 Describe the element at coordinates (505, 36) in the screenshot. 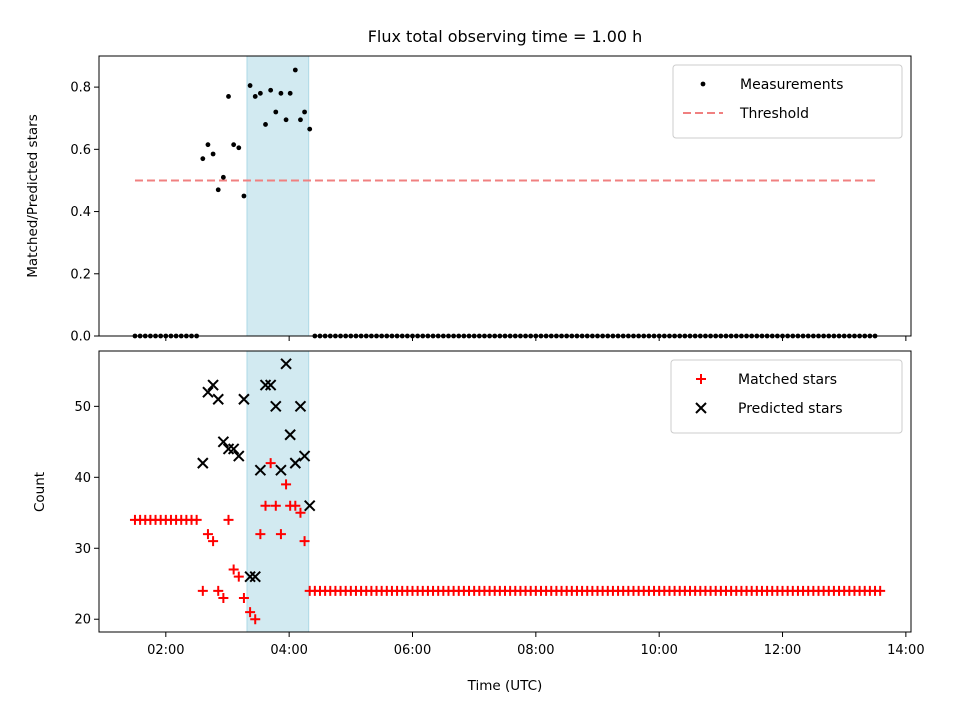

I see `chart-title: Flux total observing time = 1.00 h` at that location.